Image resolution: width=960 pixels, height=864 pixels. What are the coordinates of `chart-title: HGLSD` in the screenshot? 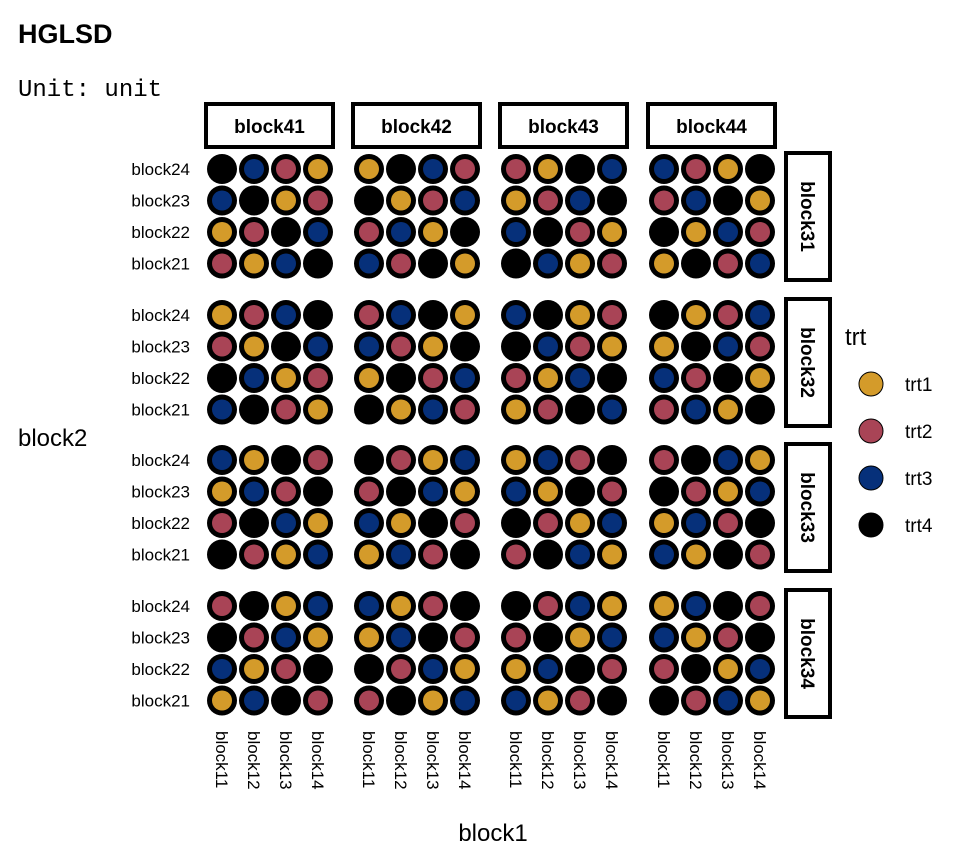 It's located at (65, 34).